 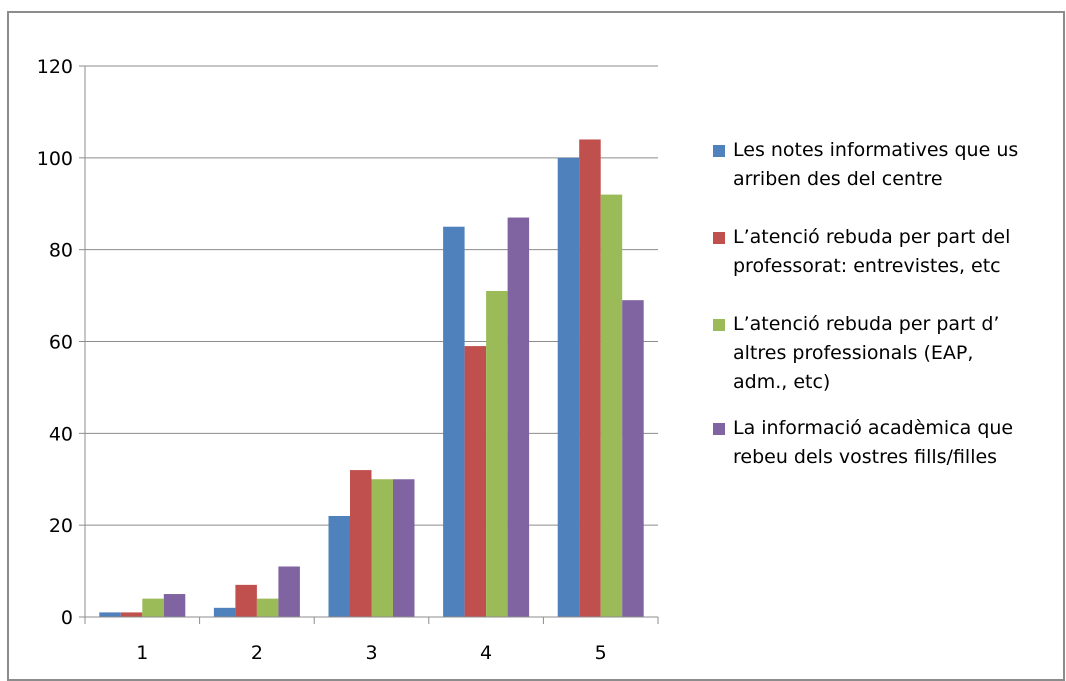 I want to click on y-tick-label: 0, so click(x=67, y=618).